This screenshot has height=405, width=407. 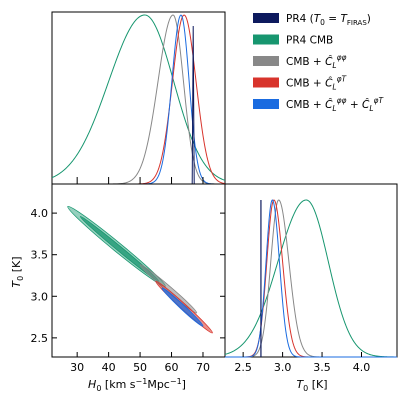 What do you see at coordinates (328, 20) in the screenshot?
I see `legend-label-pr4_firas: PR4 (T0 = TFIRAS)` at bounding box center [328, 20].